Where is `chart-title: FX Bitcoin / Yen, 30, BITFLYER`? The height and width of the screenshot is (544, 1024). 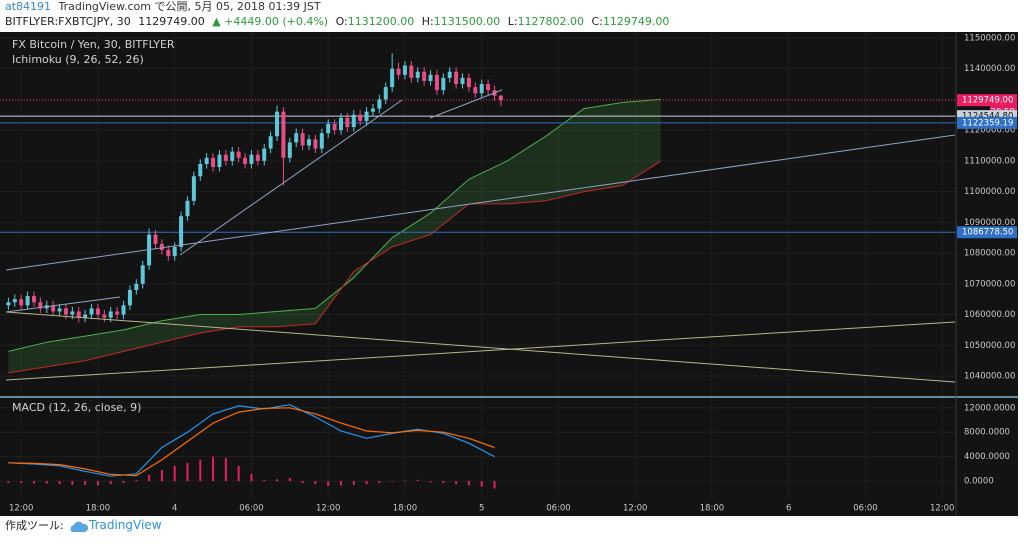 chart-title: FX Bitcoin / Yen, 30, BITFLYER is located at coordinates (93, 44).